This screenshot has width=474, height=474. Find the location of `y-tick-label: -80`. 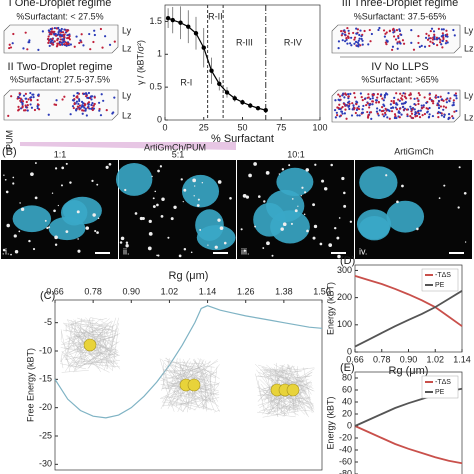

y-tick-label: -80 is located at coordinates (345, 471).